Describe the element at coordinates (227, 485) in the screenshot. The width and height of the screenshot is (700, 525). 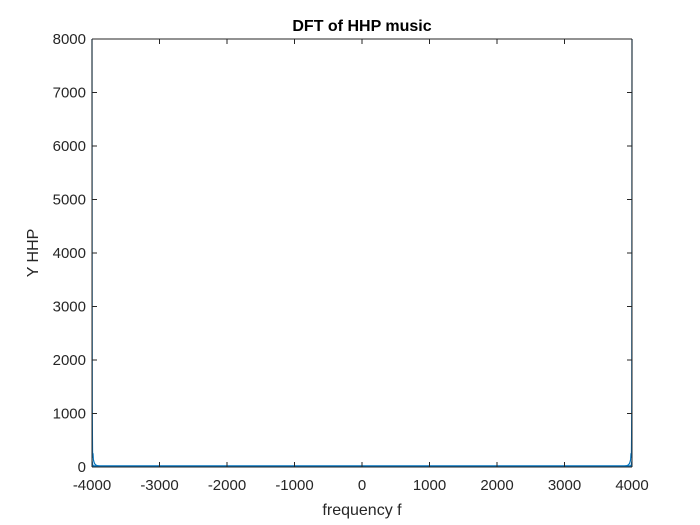
I see `x-tick-label: -2000` at that location.